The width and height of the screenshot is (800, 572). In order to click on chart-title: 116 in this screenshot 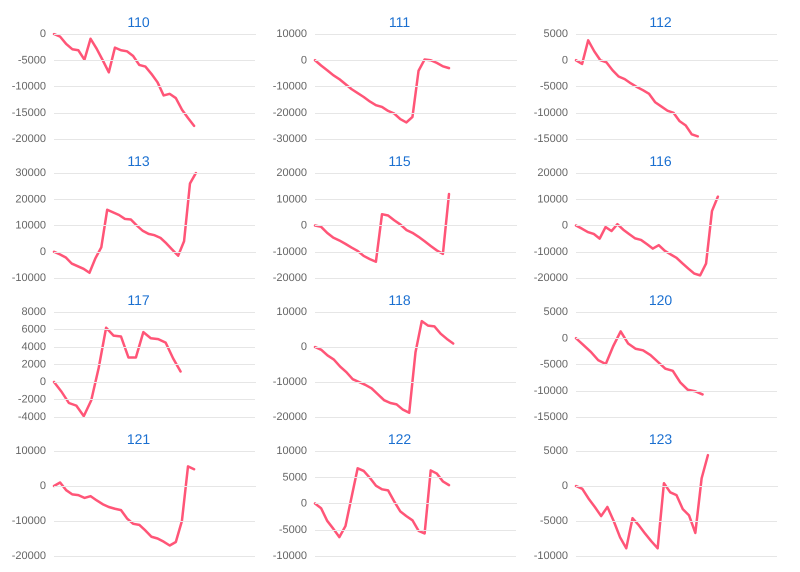, I will do `click(660, 161)`.